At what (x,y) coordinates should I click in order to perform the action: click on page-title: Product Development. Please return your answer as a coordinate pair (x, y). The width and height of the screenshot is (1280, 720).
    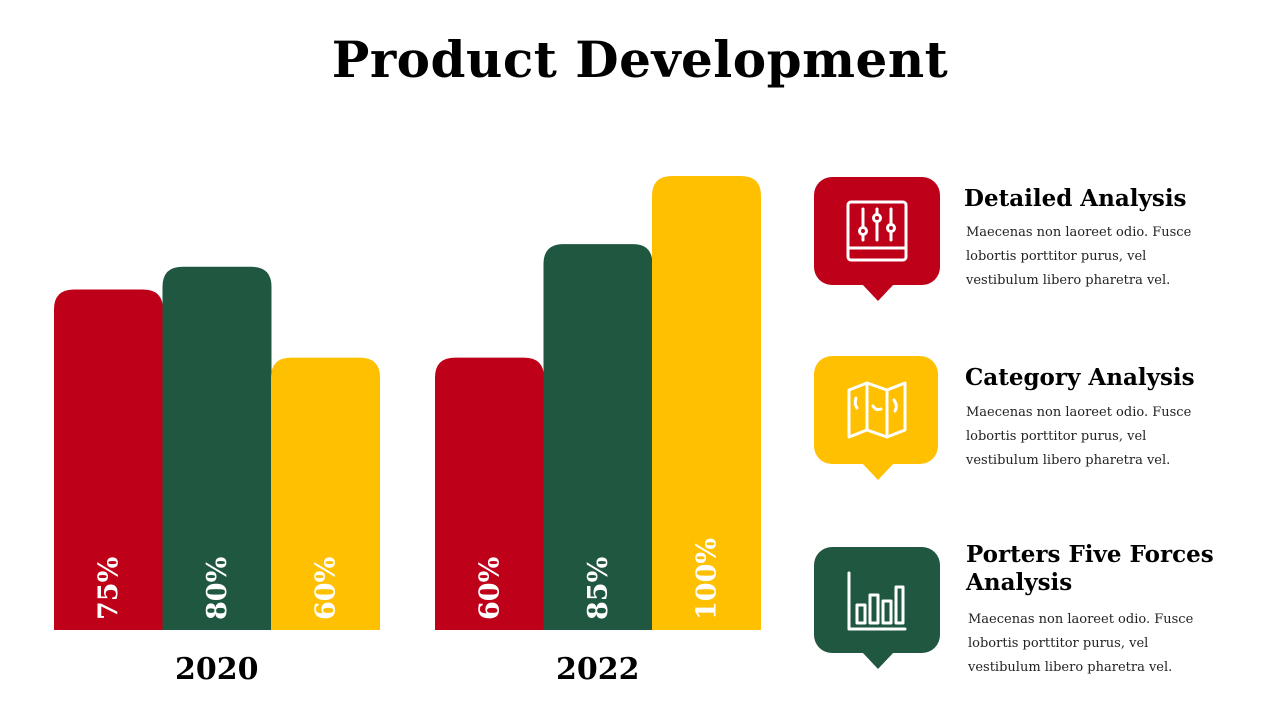
    Looking at the image, I should click on (640, 59).